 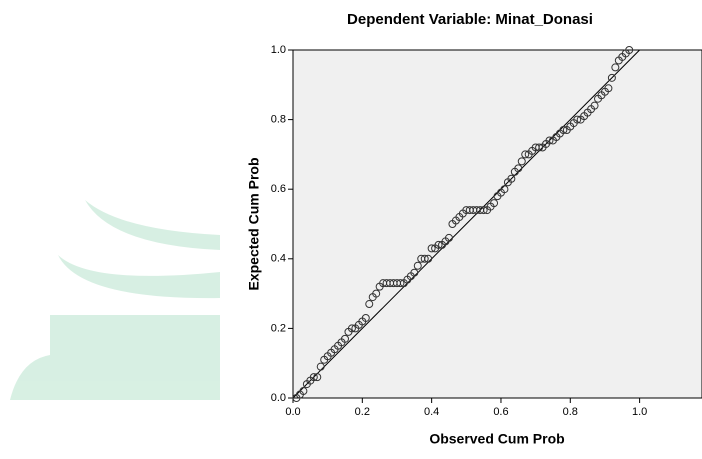 I want to click on x-tick-label: 1.0, so click(x=639, y=412).